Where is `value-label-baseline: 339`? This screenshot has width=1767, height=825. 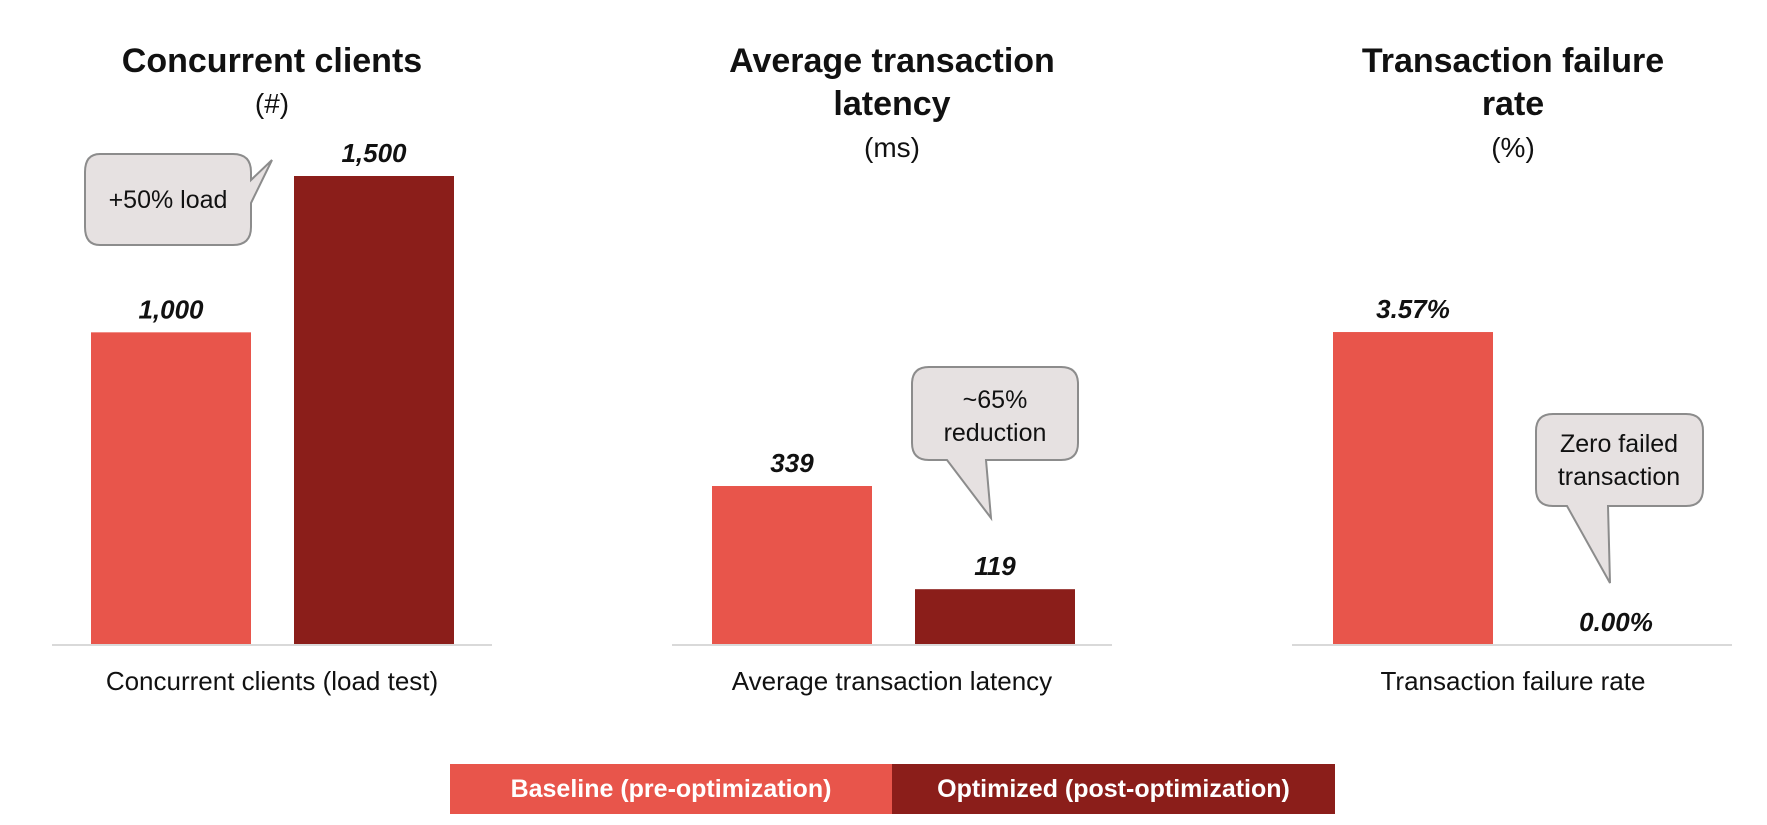
value-label-baseline: 339 is located at coordinates (792, 463).